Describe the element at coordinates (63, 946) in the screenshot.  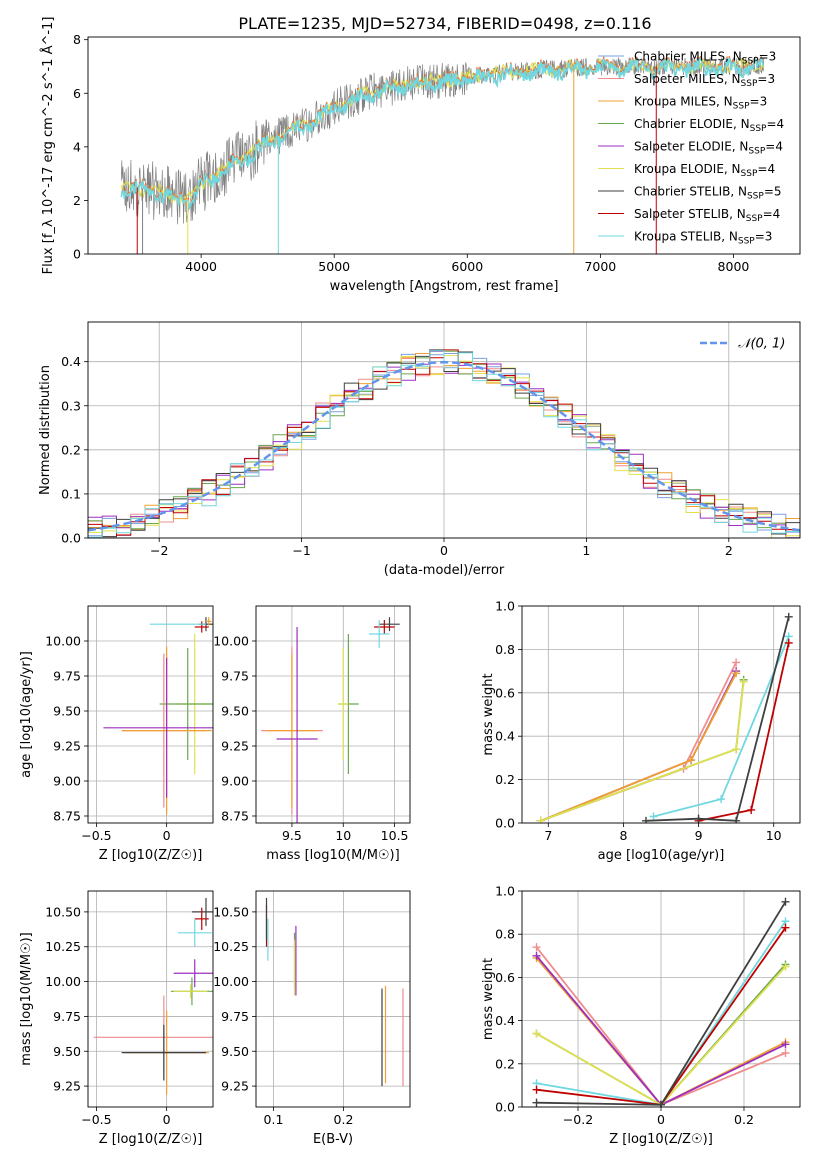
I see `y-tick-label: 10.25` at that location.